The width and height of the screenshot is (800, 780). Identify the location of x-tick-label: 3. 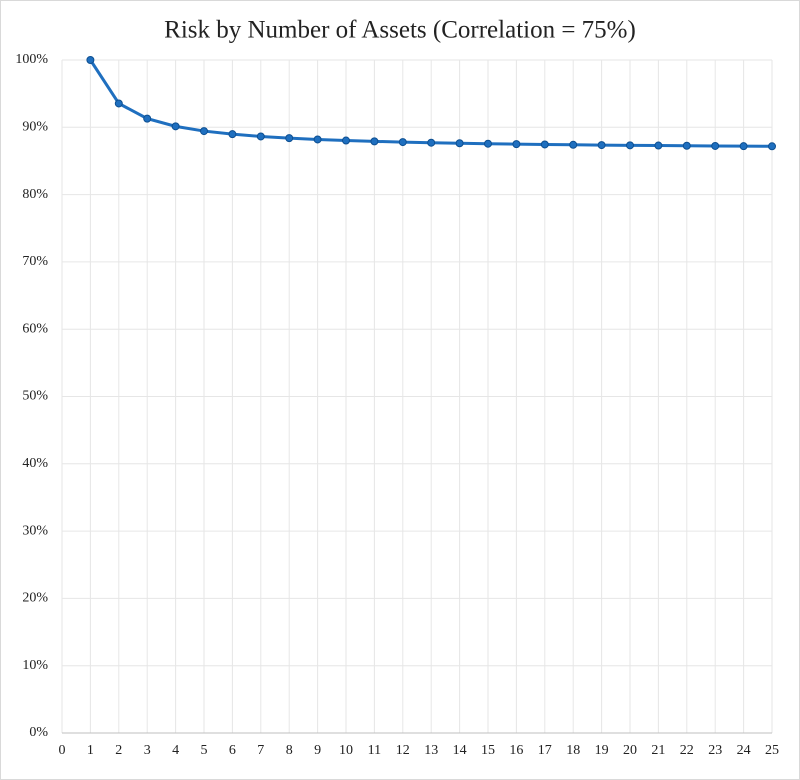
(147, 750).